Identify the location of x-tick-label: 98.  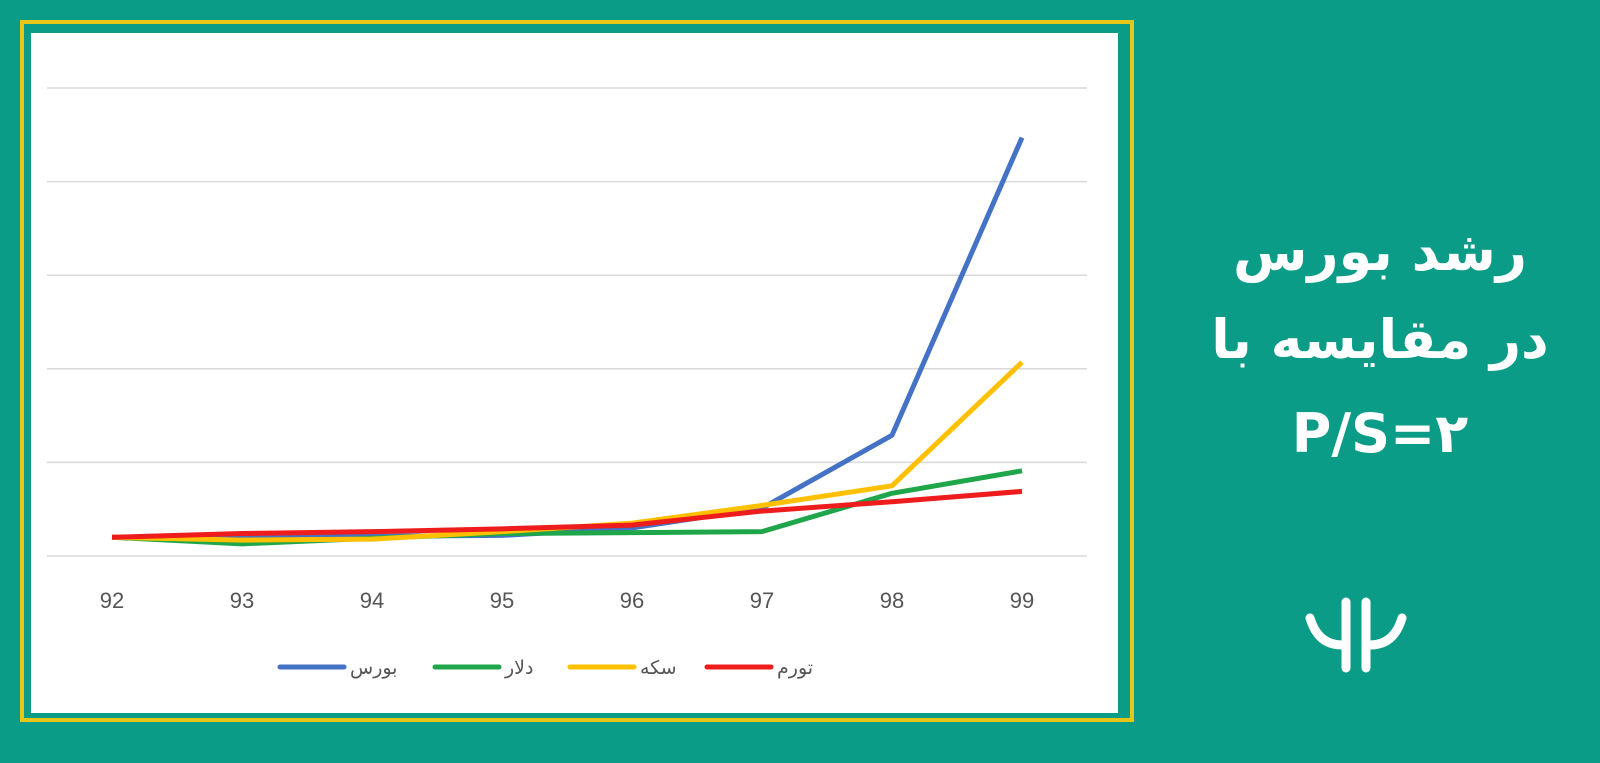
(892, 600).